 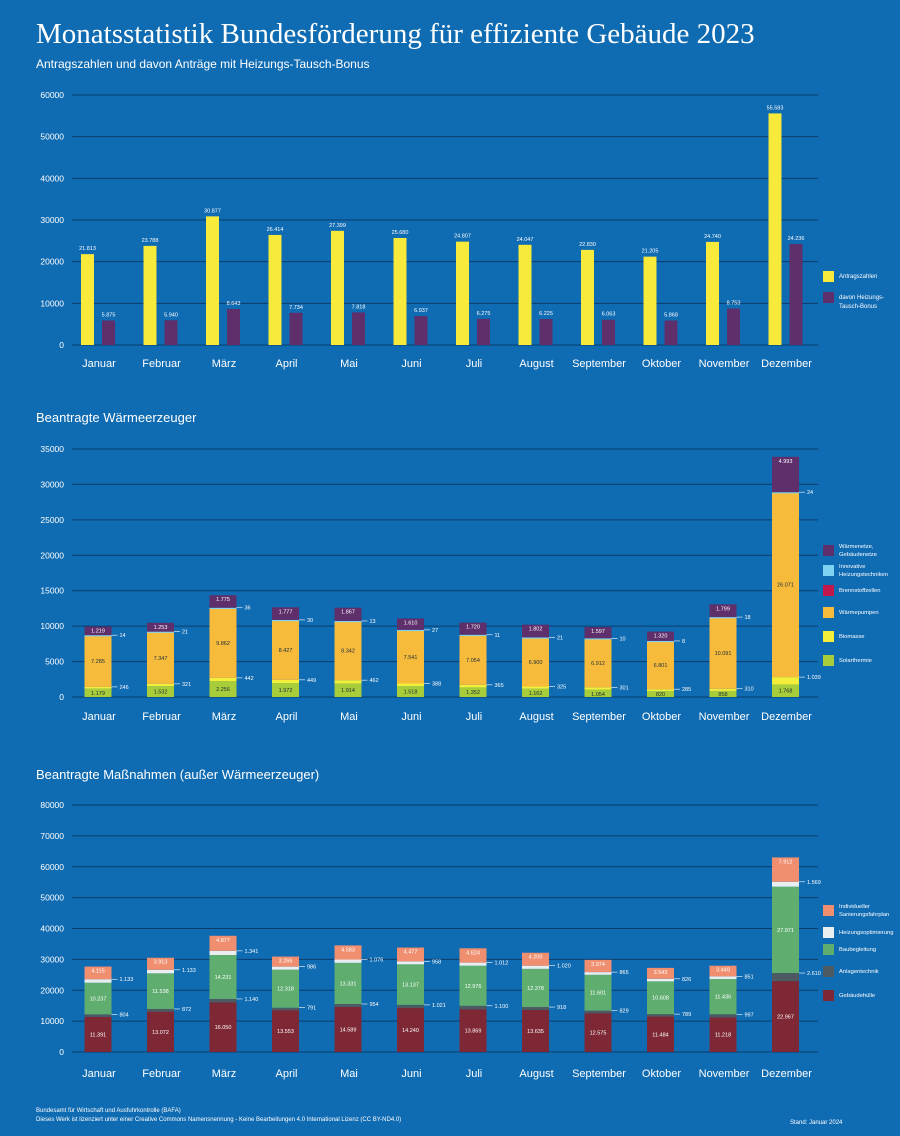 What do you see at coordinates (161, 659) in the screenshot?
I see `data-label: 7.347` at bounding box center [161, 659].